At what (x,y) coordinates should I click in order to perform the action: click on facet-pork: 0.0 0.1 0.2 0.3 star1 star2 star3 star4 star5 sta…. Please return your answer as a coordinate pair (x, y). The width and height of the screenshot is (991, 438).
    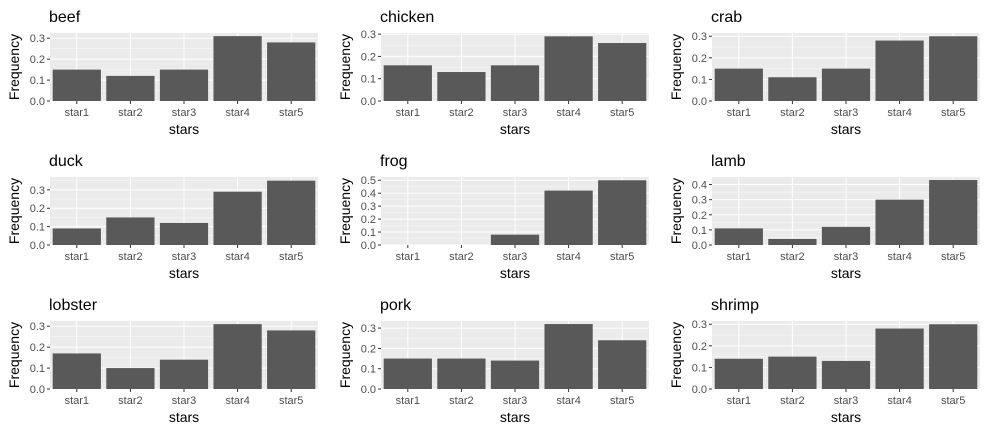
    Looking at the image, I should click on (493, 361).